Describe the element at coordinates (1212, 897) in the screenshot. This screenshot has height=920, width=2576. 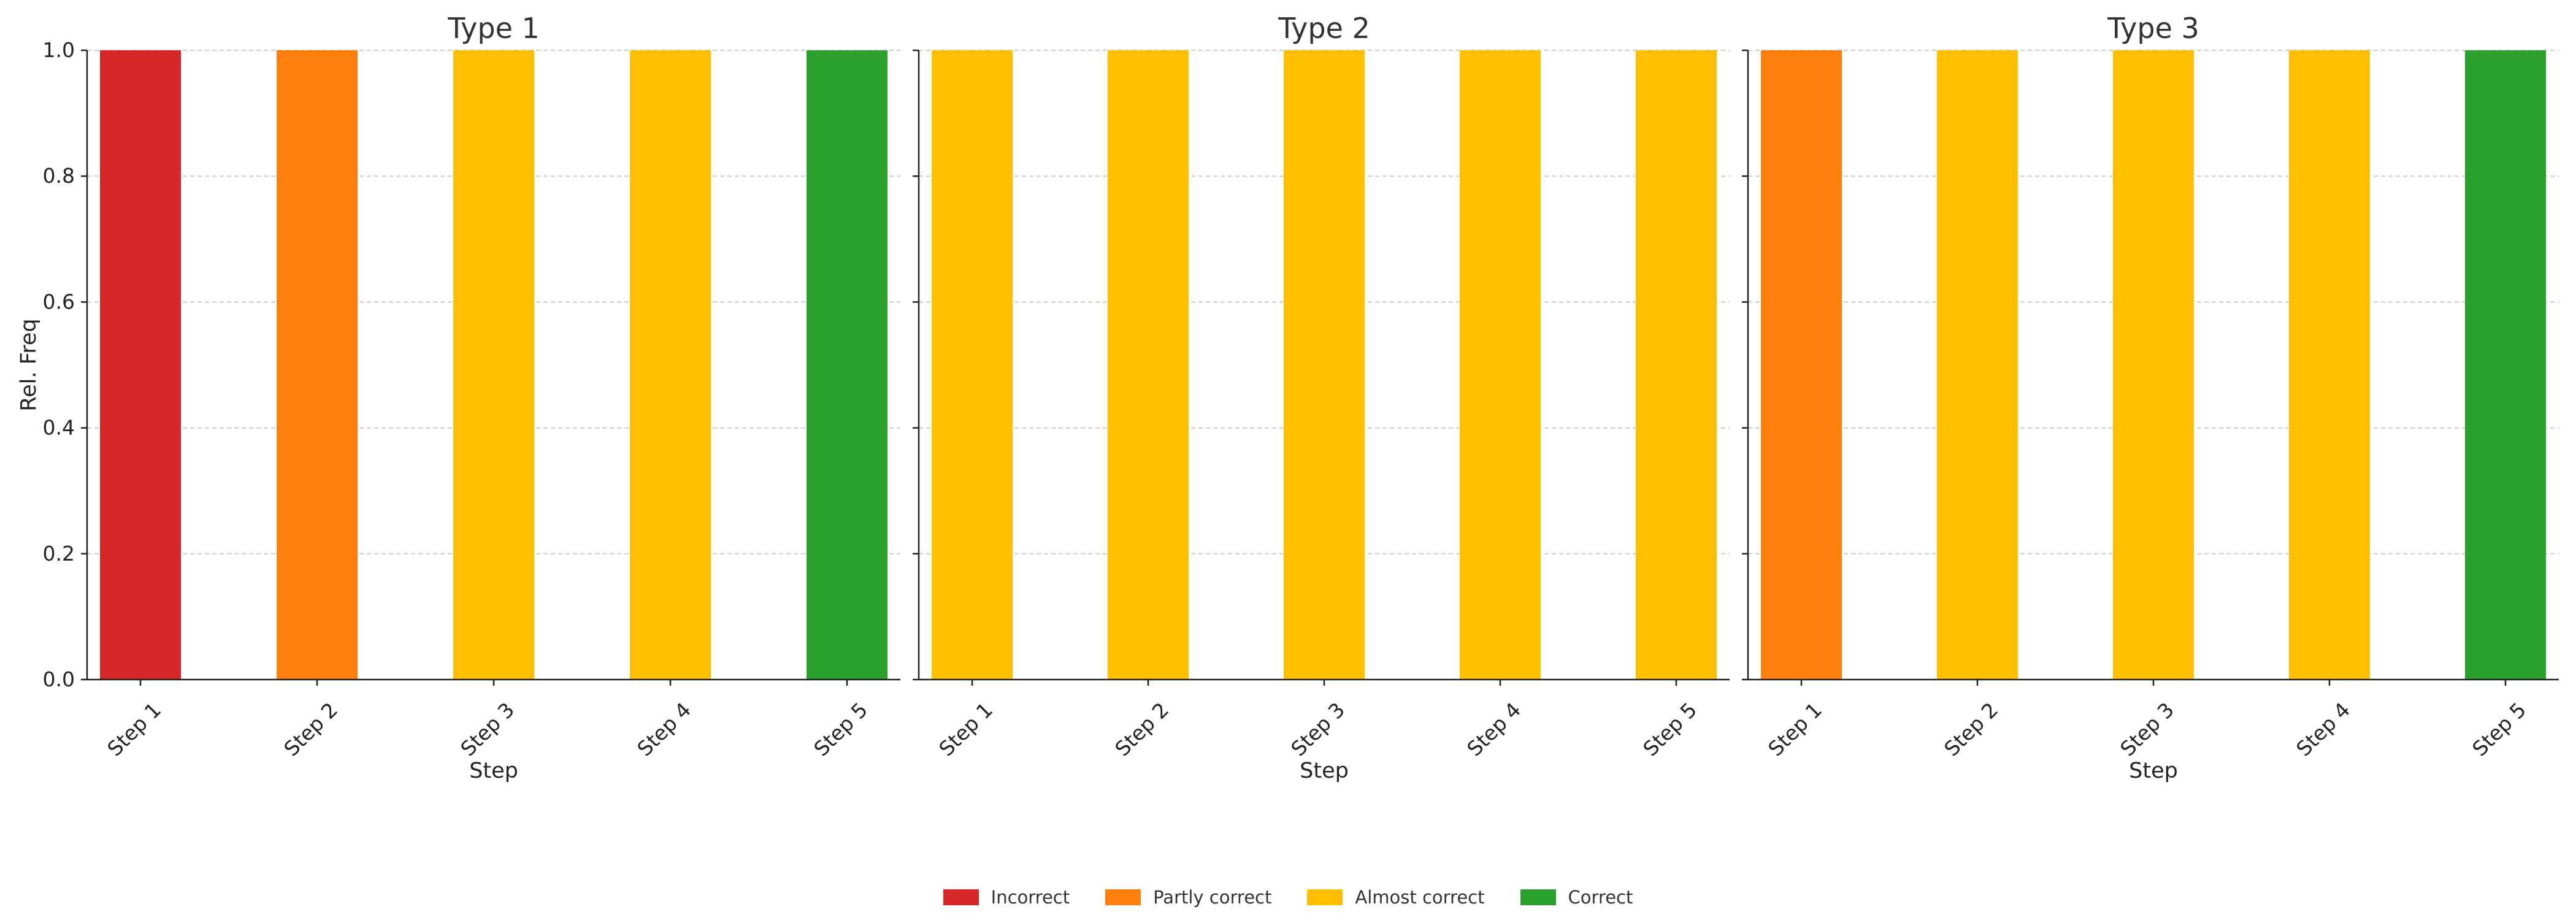
I see `legend-label: Partly correct` at that location.